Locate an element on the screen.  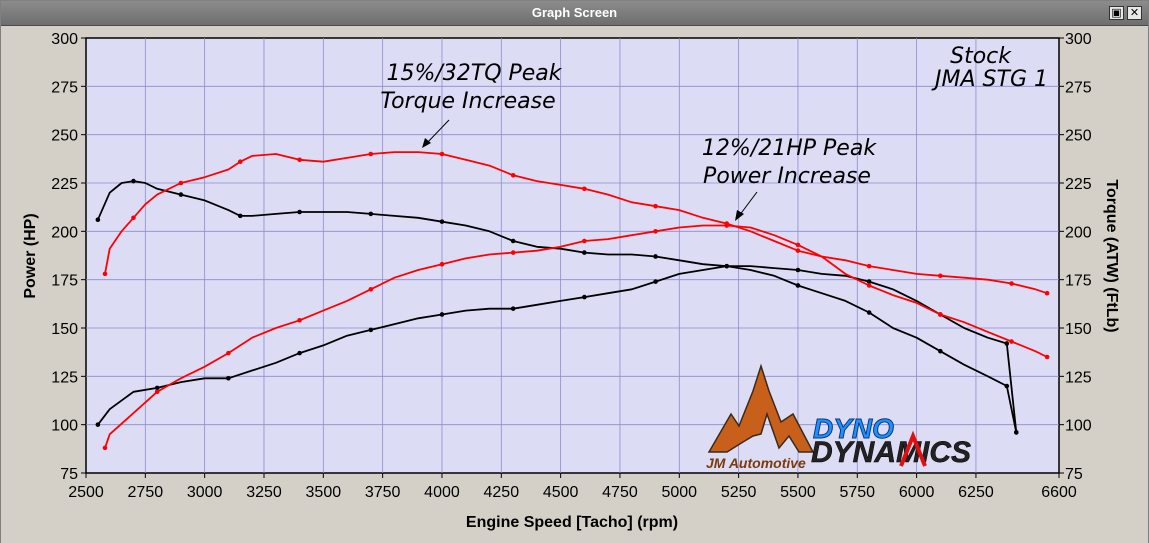
y-tick-label-right: 175 is located at coordinates (1078, 281).